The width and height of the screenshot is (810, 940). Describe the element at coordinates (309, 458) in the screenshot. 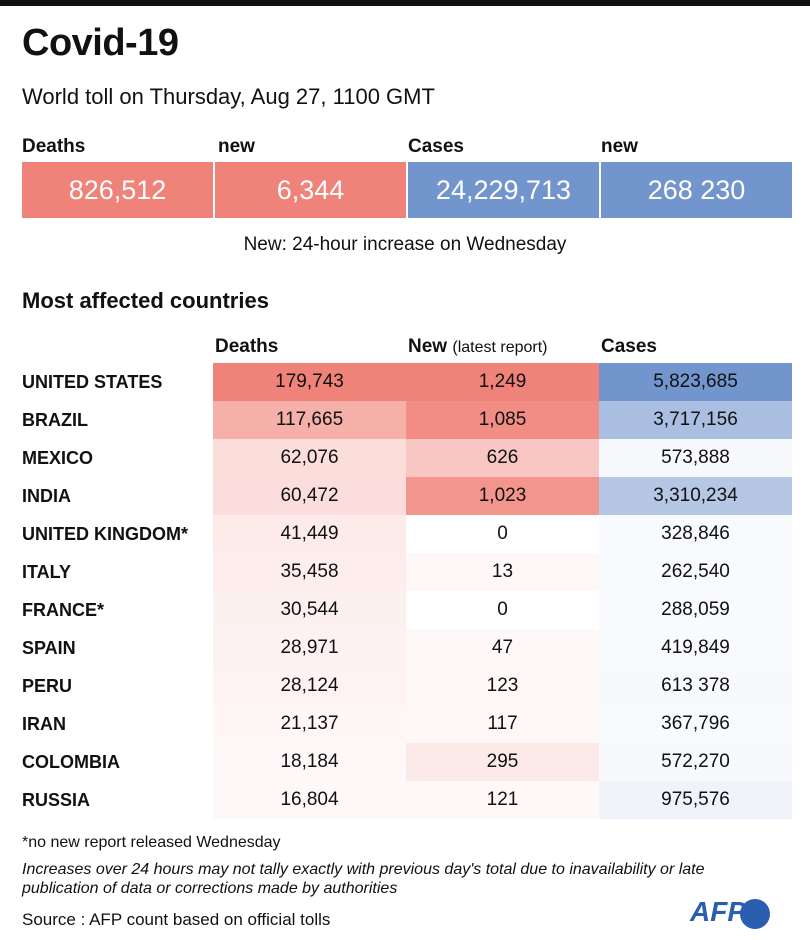

I see `deaths-cell: 62,076` at that location.